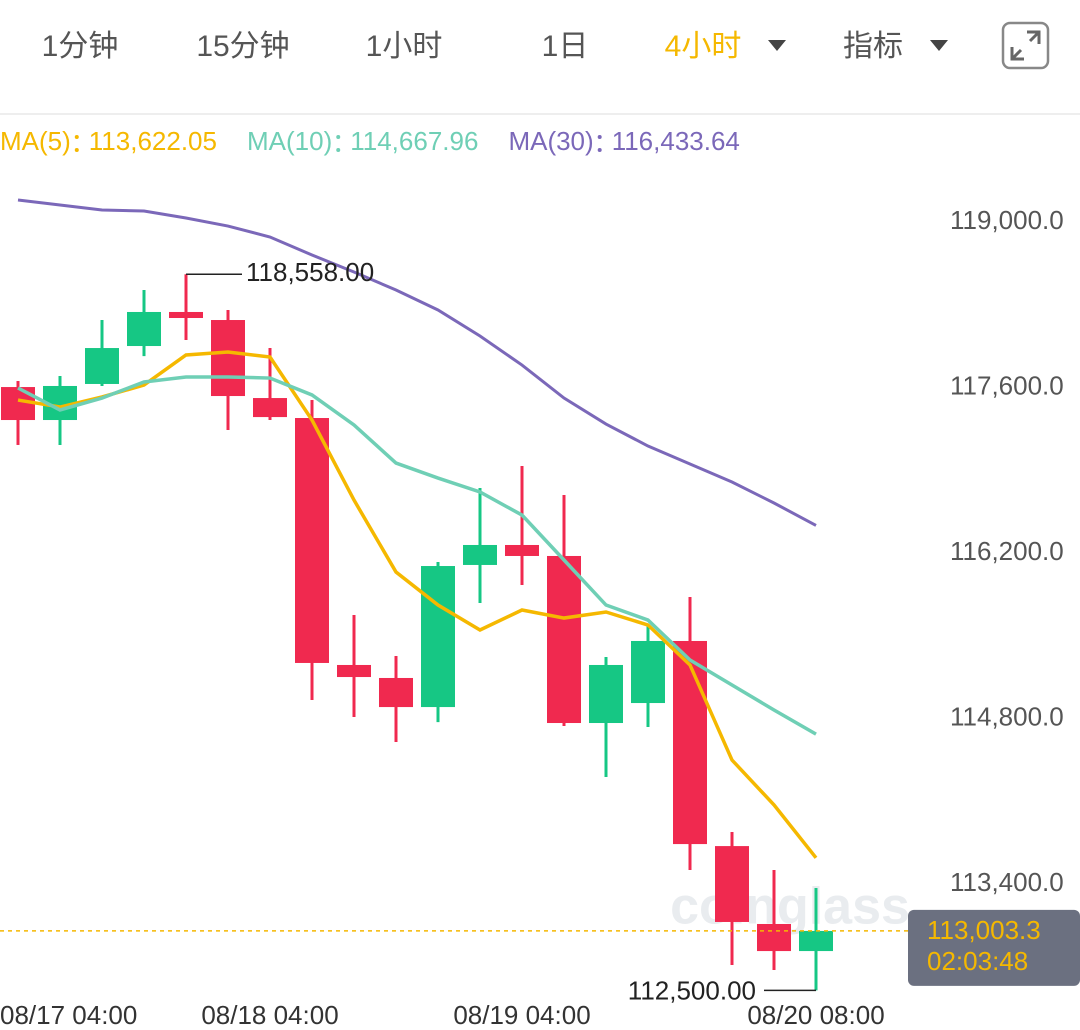 The width and height of the screenshot is (1080, 1030). Describe the element at coordinates (289, 141) in the screenshot. I see `legend-name: MA(10)` at that location.